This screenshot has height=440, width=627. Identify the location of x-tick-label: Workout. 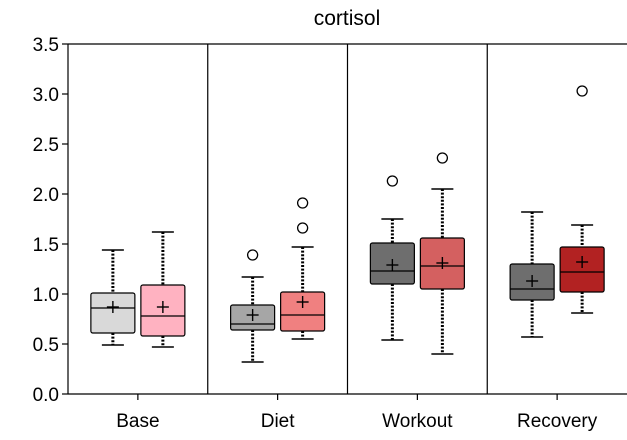
(417, 421).